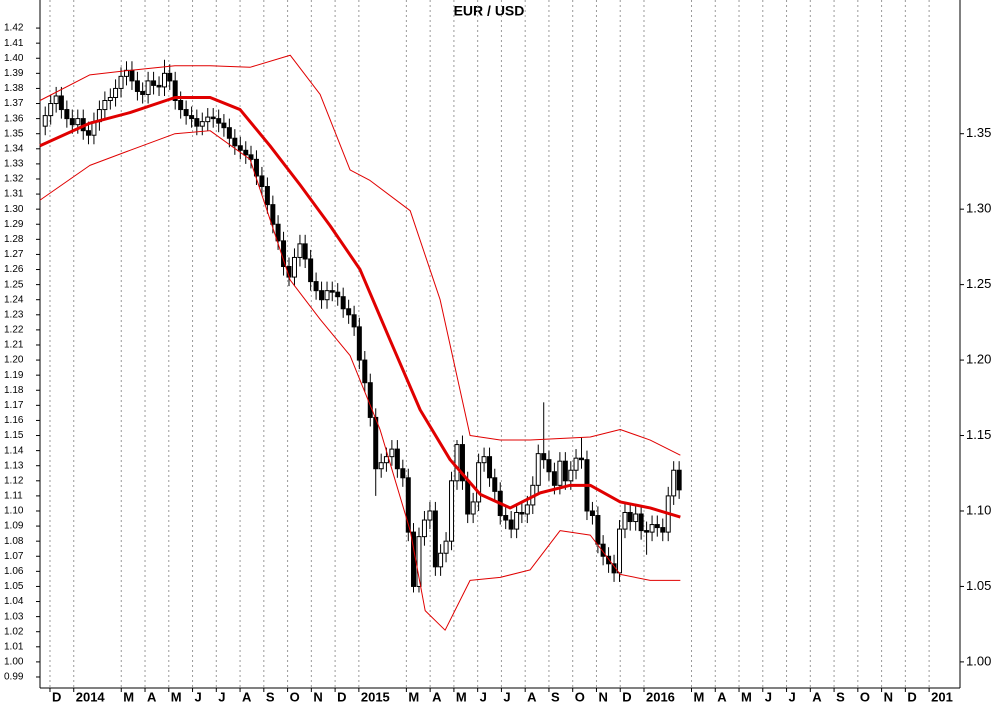  I want to click on y-tick-label: 1.09, so click(14, 526).